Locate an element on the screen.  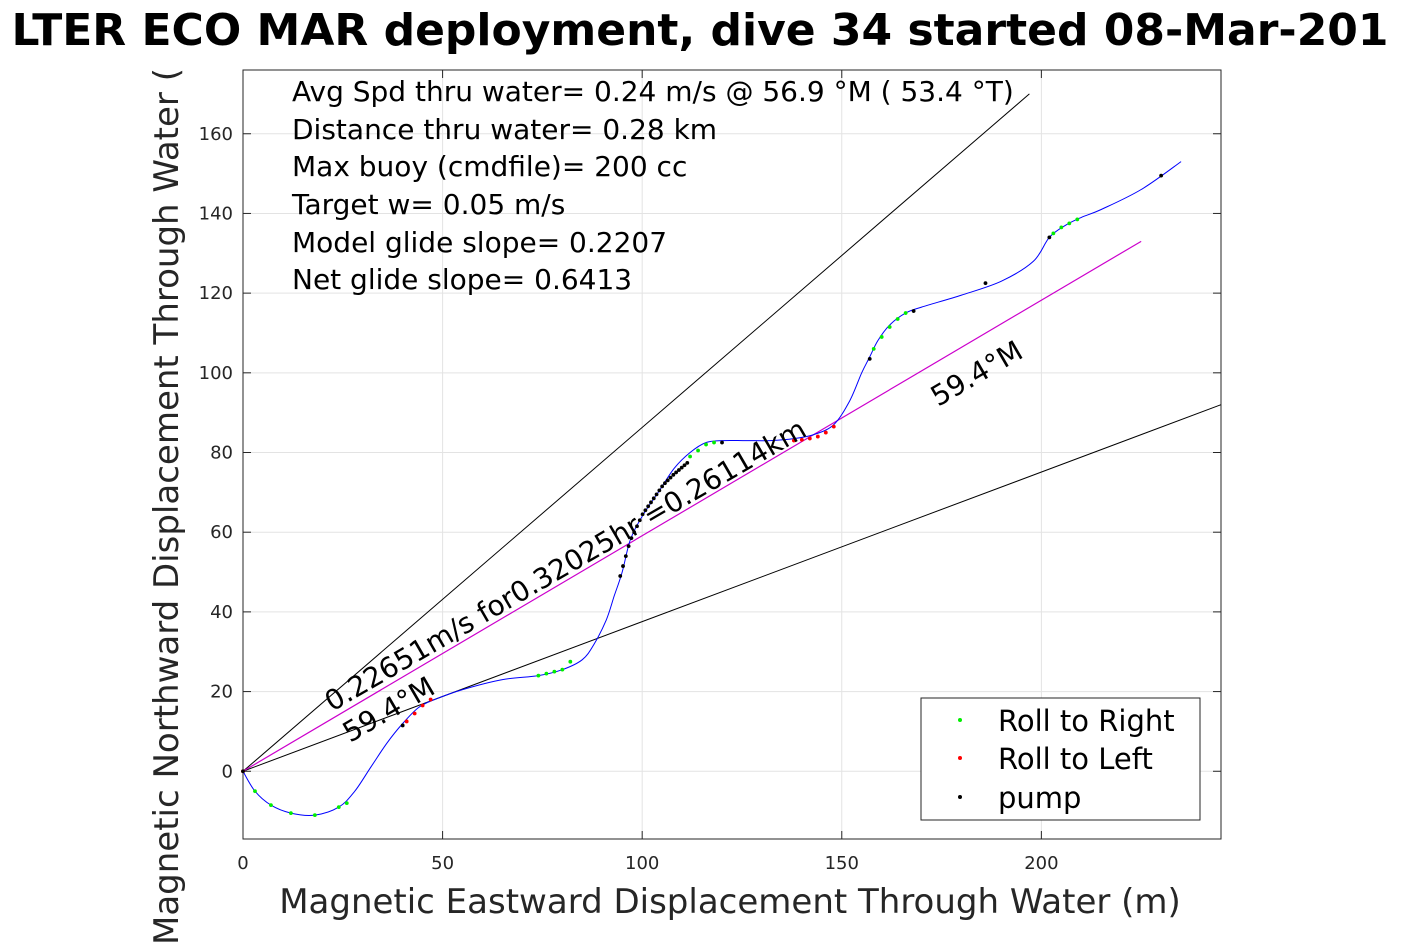
info-line-net-glide: Net glide slope= 0.6413 is located at coordinates (462, 279).